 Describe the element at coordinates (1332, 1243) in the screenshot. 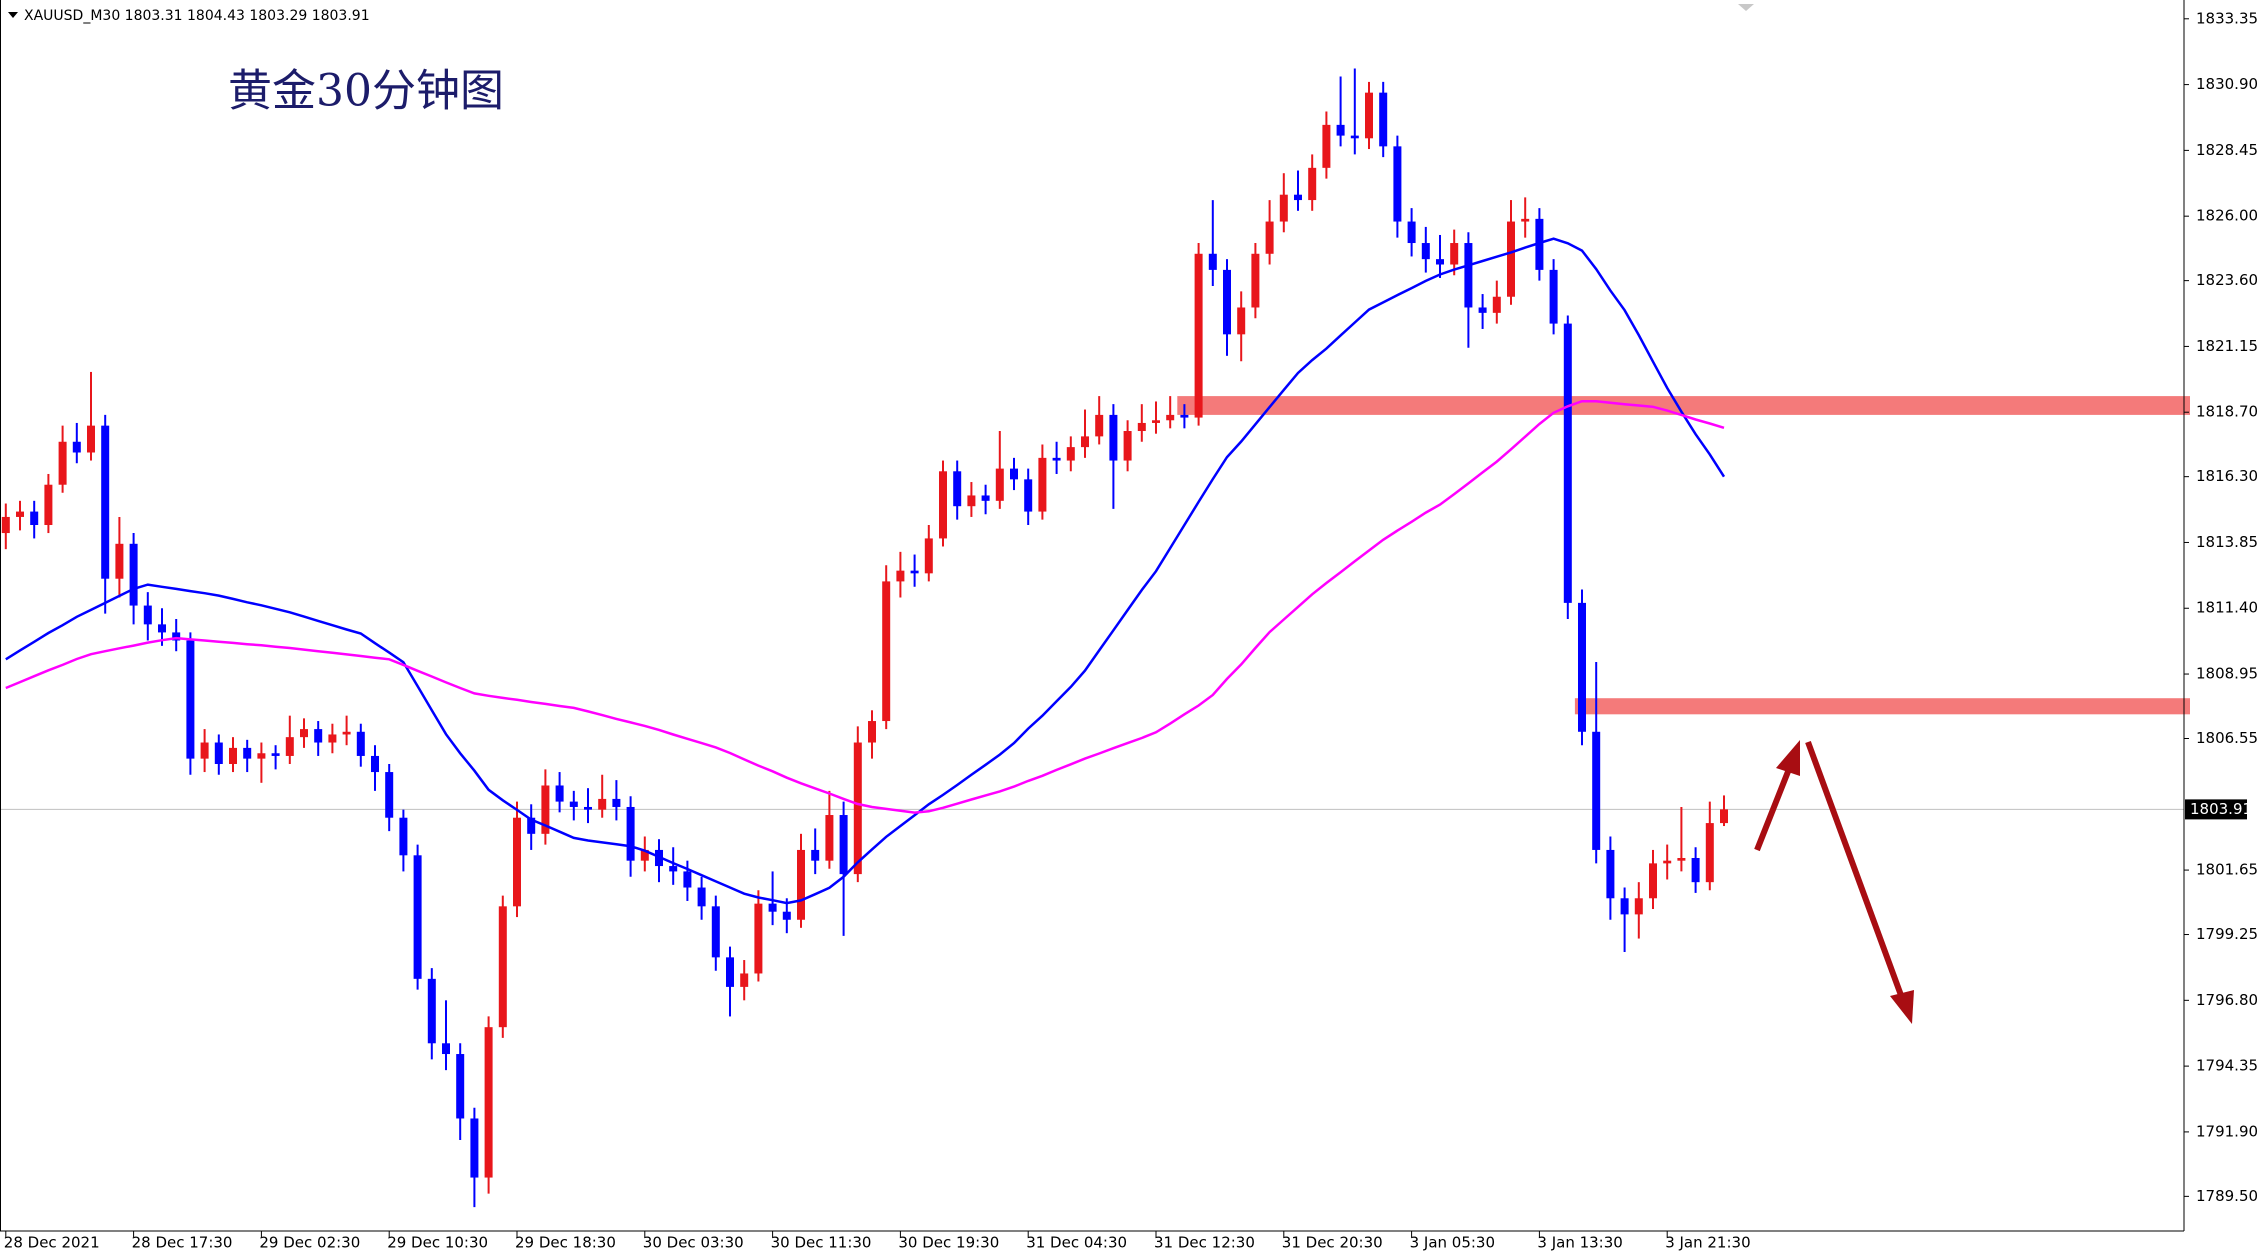

I see `x-tick-label: 31 Dec 20:30` at that location.